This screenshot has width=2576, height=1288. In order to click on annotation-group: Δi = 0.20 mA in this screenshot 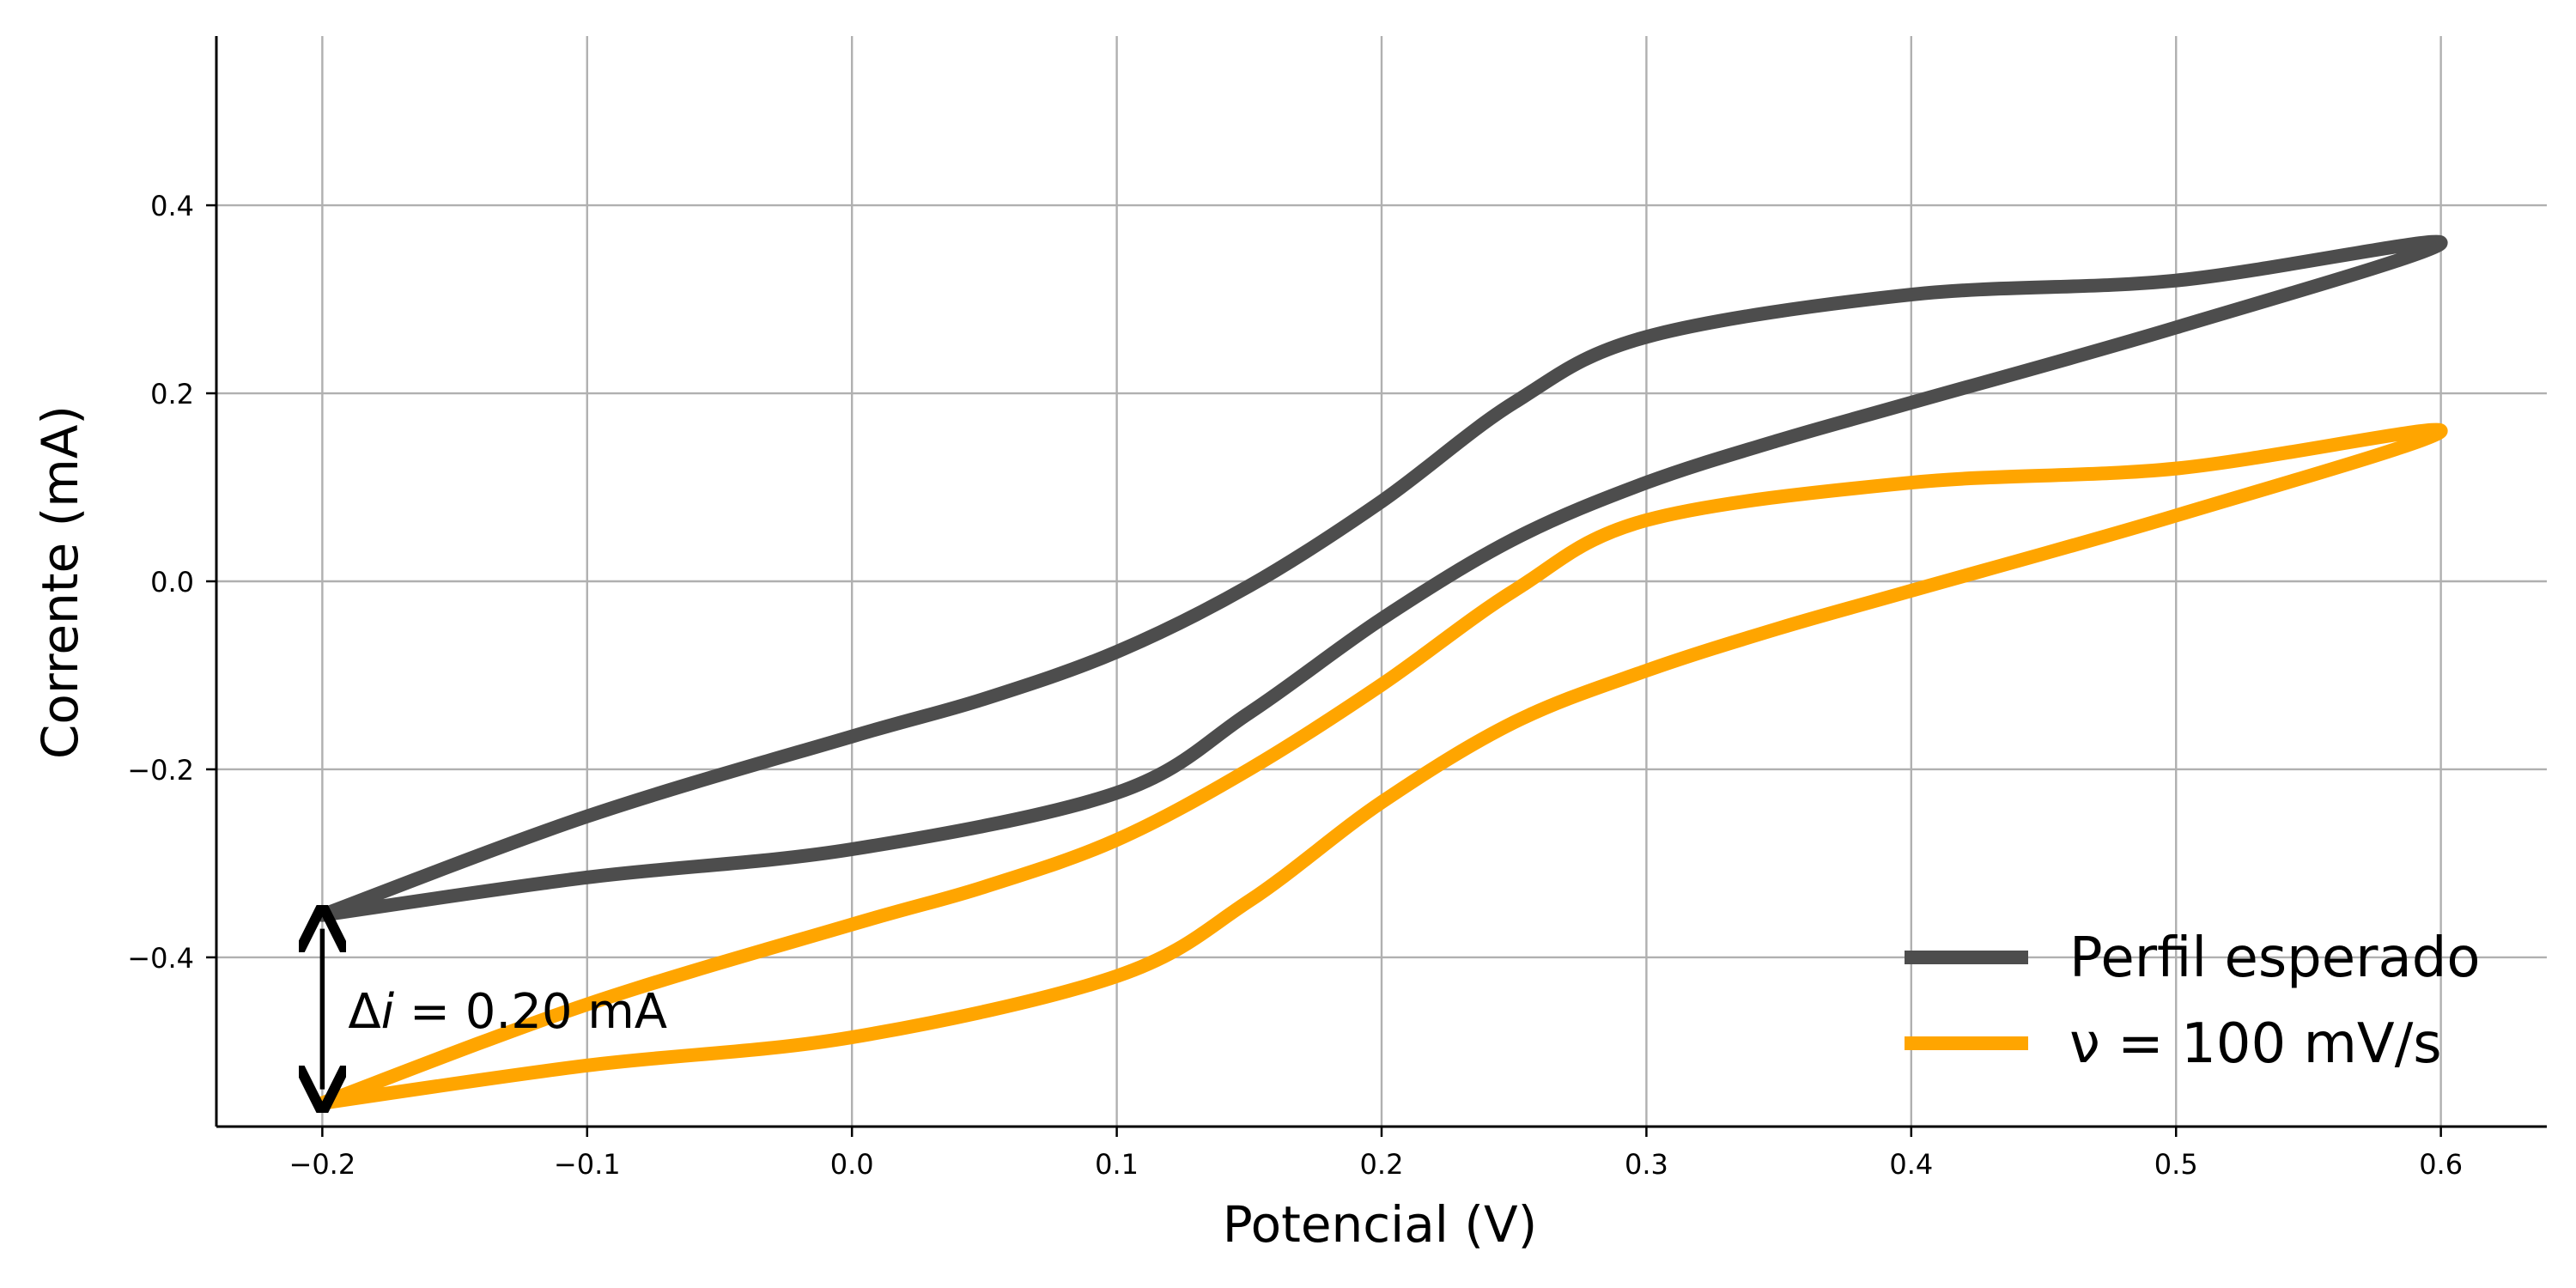, I will do `click(494, 1009)`.